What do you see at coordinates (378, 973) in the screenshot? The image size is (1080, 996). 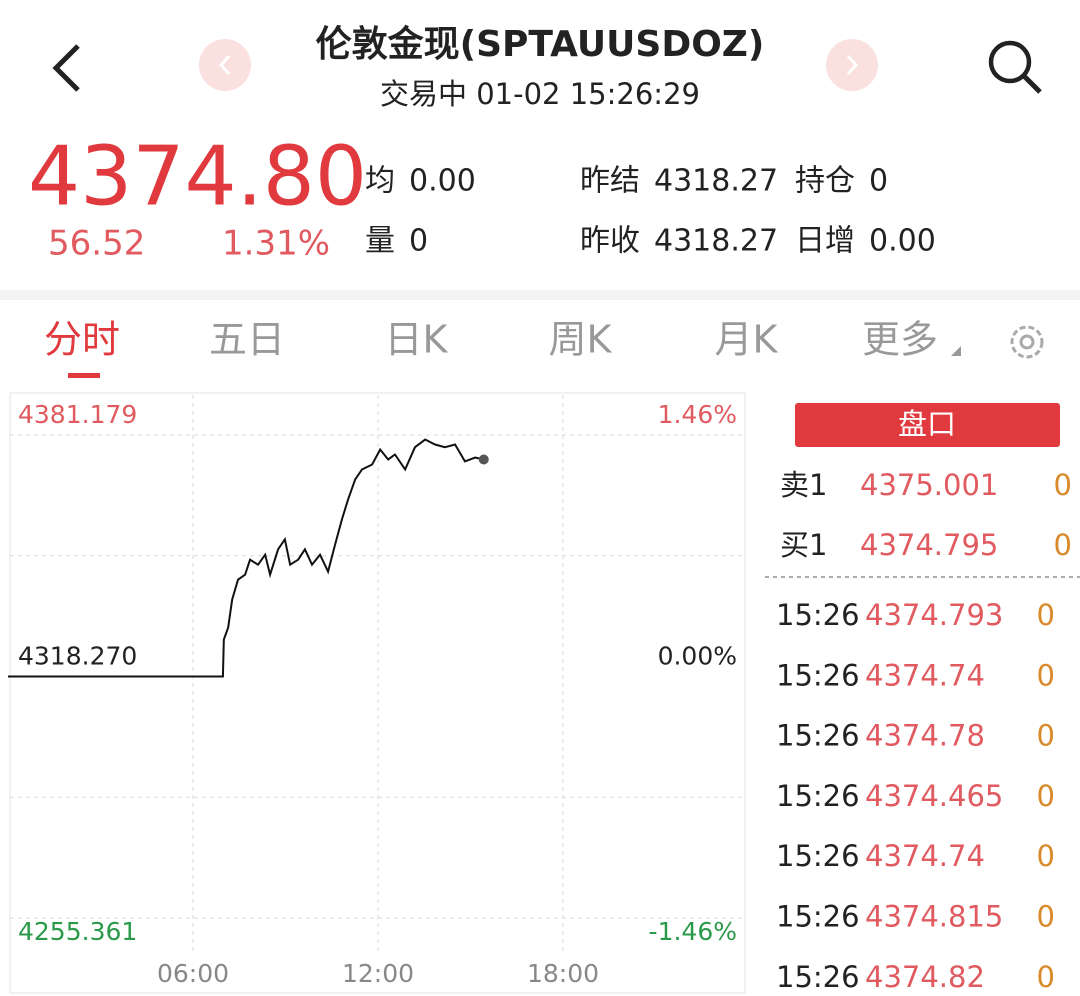 I see `x-tick-label: 12:00` at bounding box center [378, 973].